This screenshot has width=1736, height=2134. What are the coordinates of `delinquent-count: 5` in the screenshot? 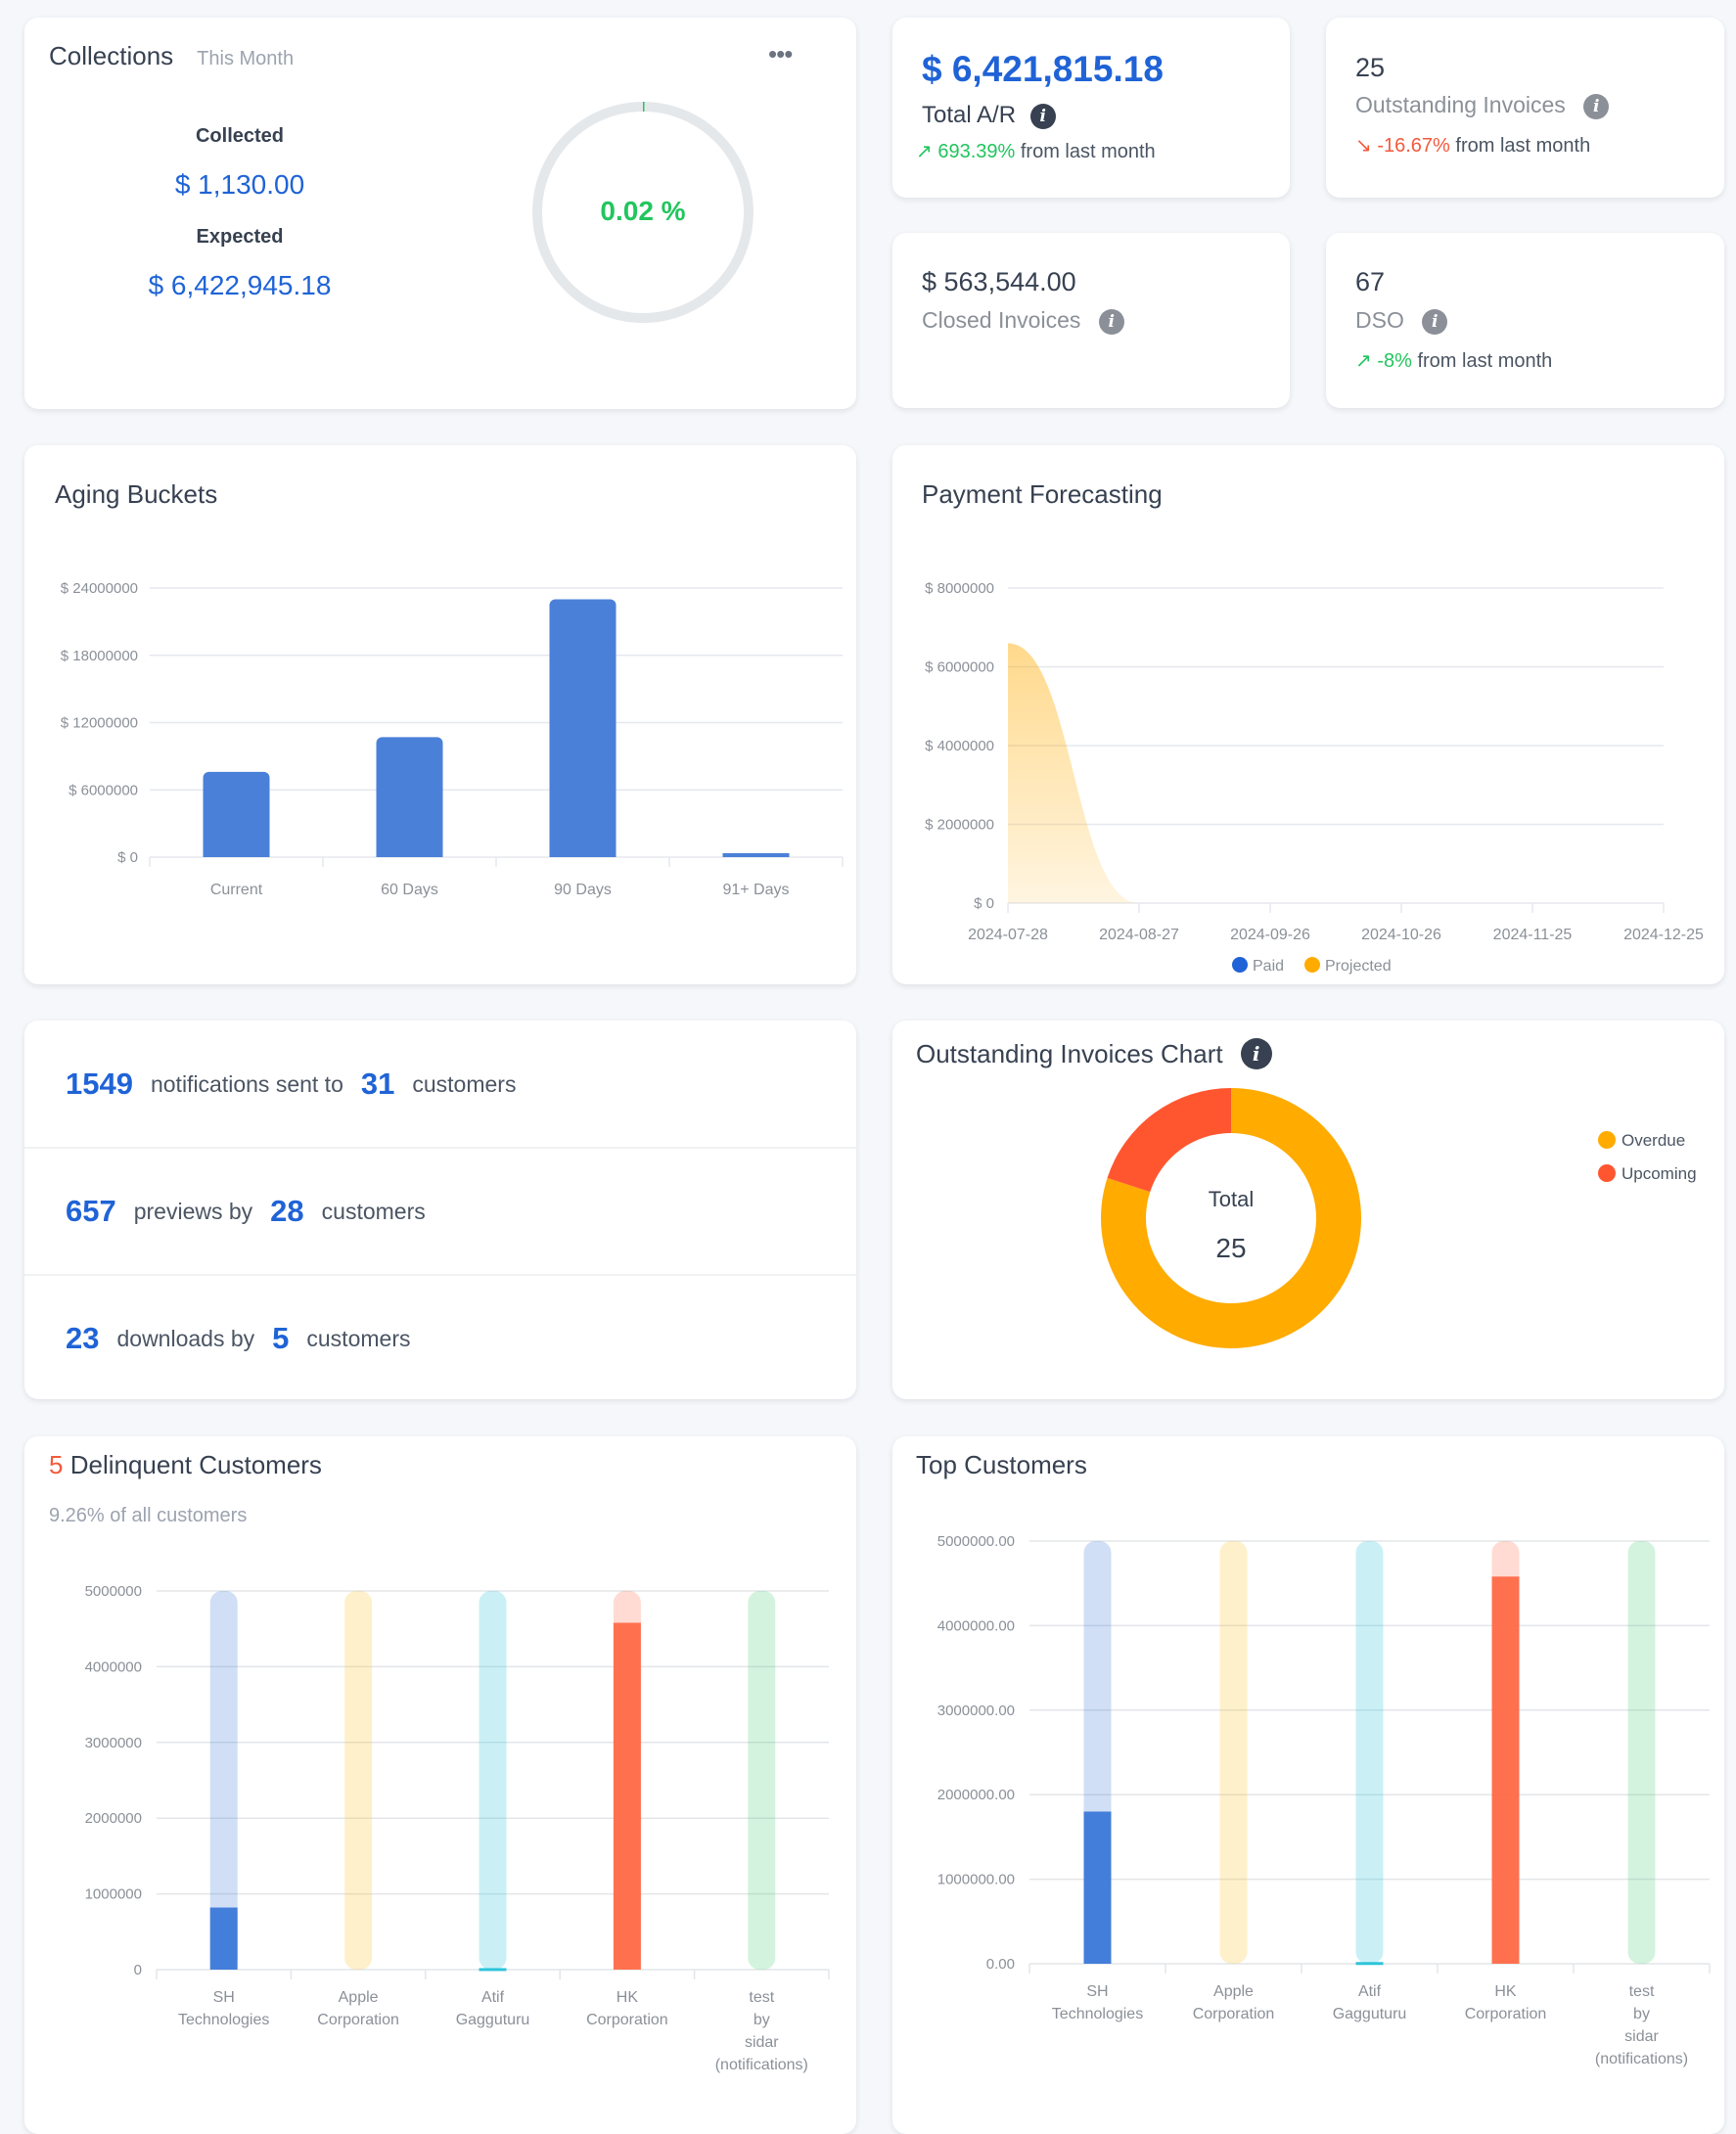 It's located at (57, 1464).